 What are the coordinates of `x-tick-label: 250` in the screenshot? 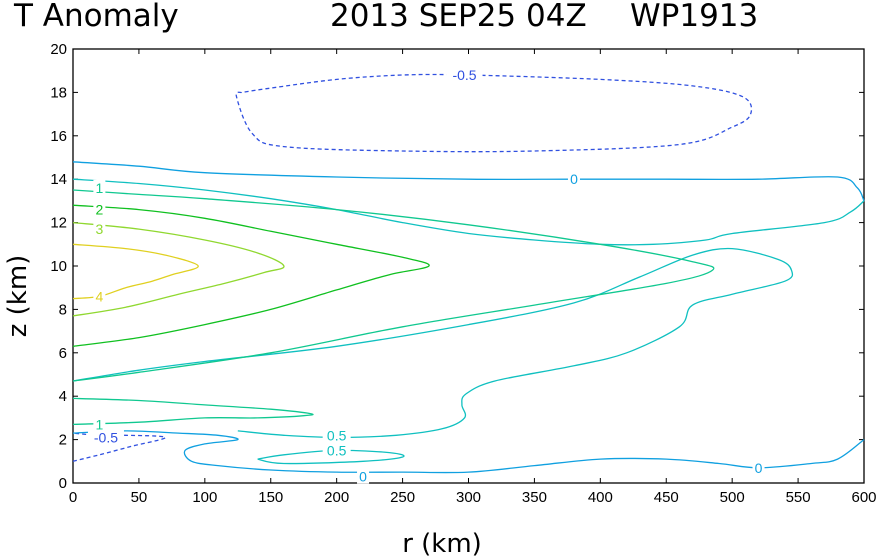 It's located at (402, 497).